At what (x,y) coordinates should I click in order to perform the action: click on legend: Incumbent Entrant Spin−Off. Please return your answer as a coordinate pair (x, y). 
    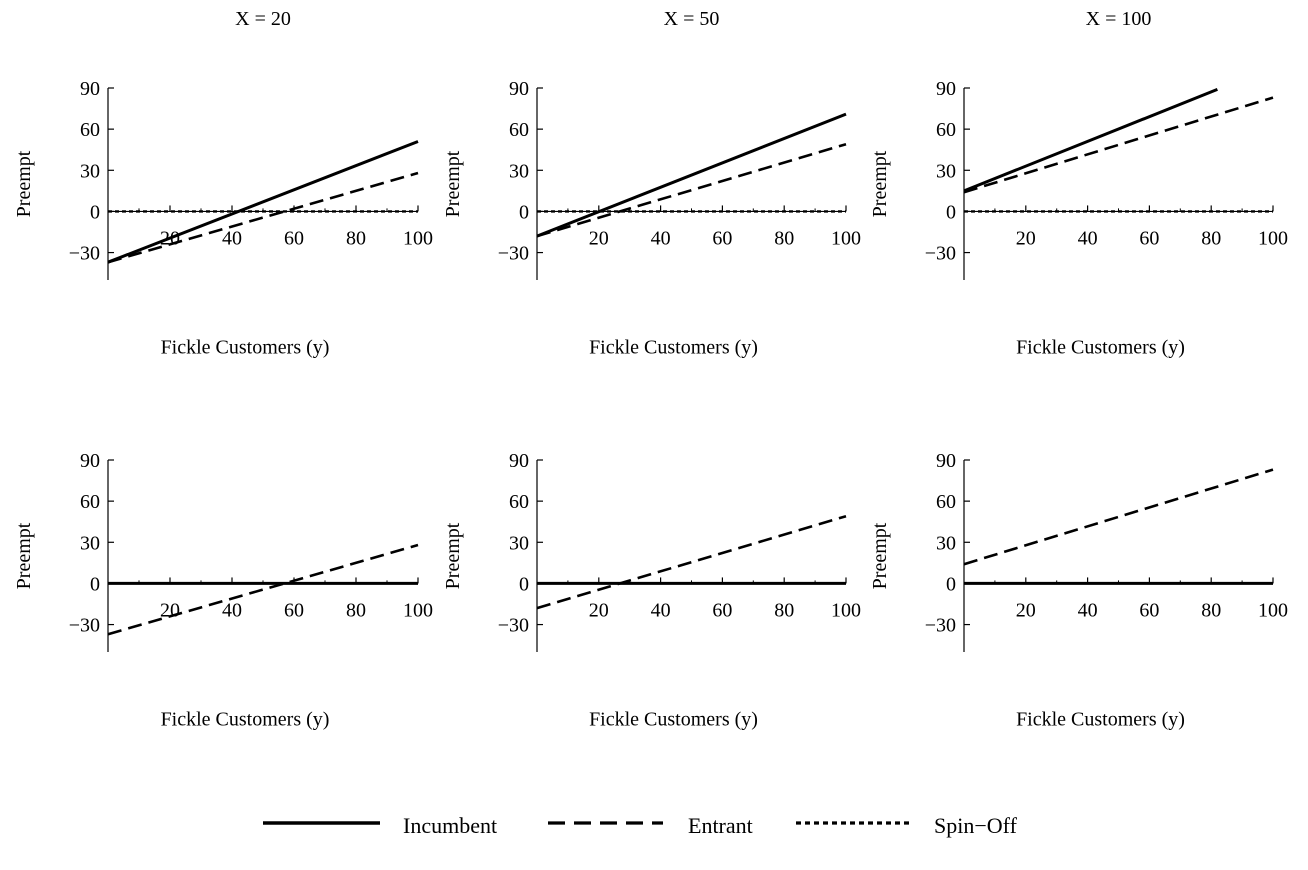
    Looking at the image, I should click on (640, 825).